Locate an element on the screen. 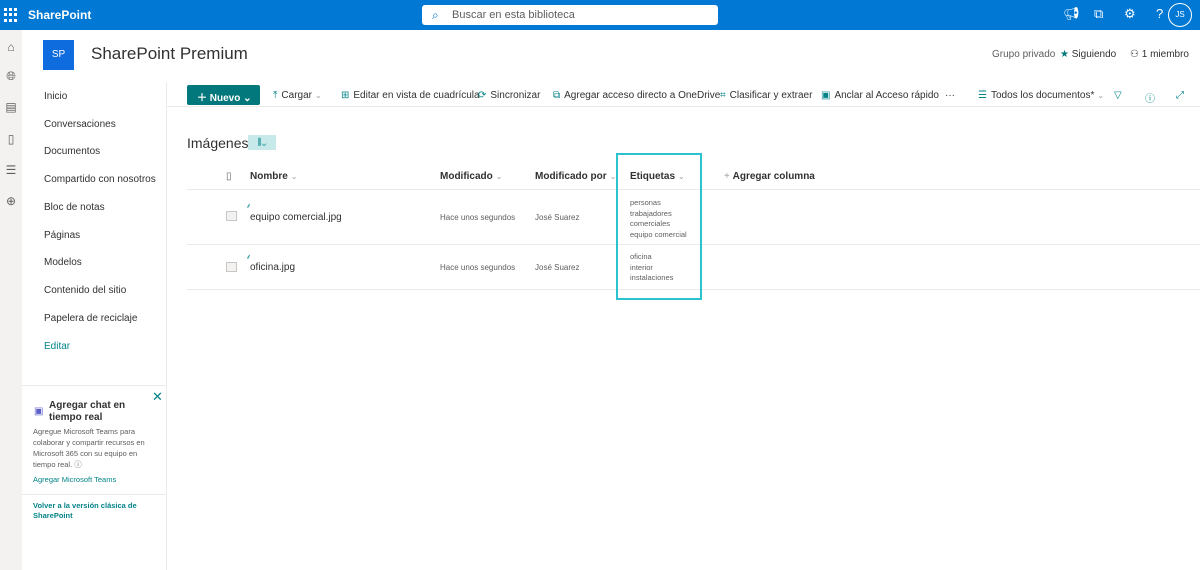 This screenshot has width=1200, height=570. person-icon: ⚇ is located at coordinates (1134, 54).